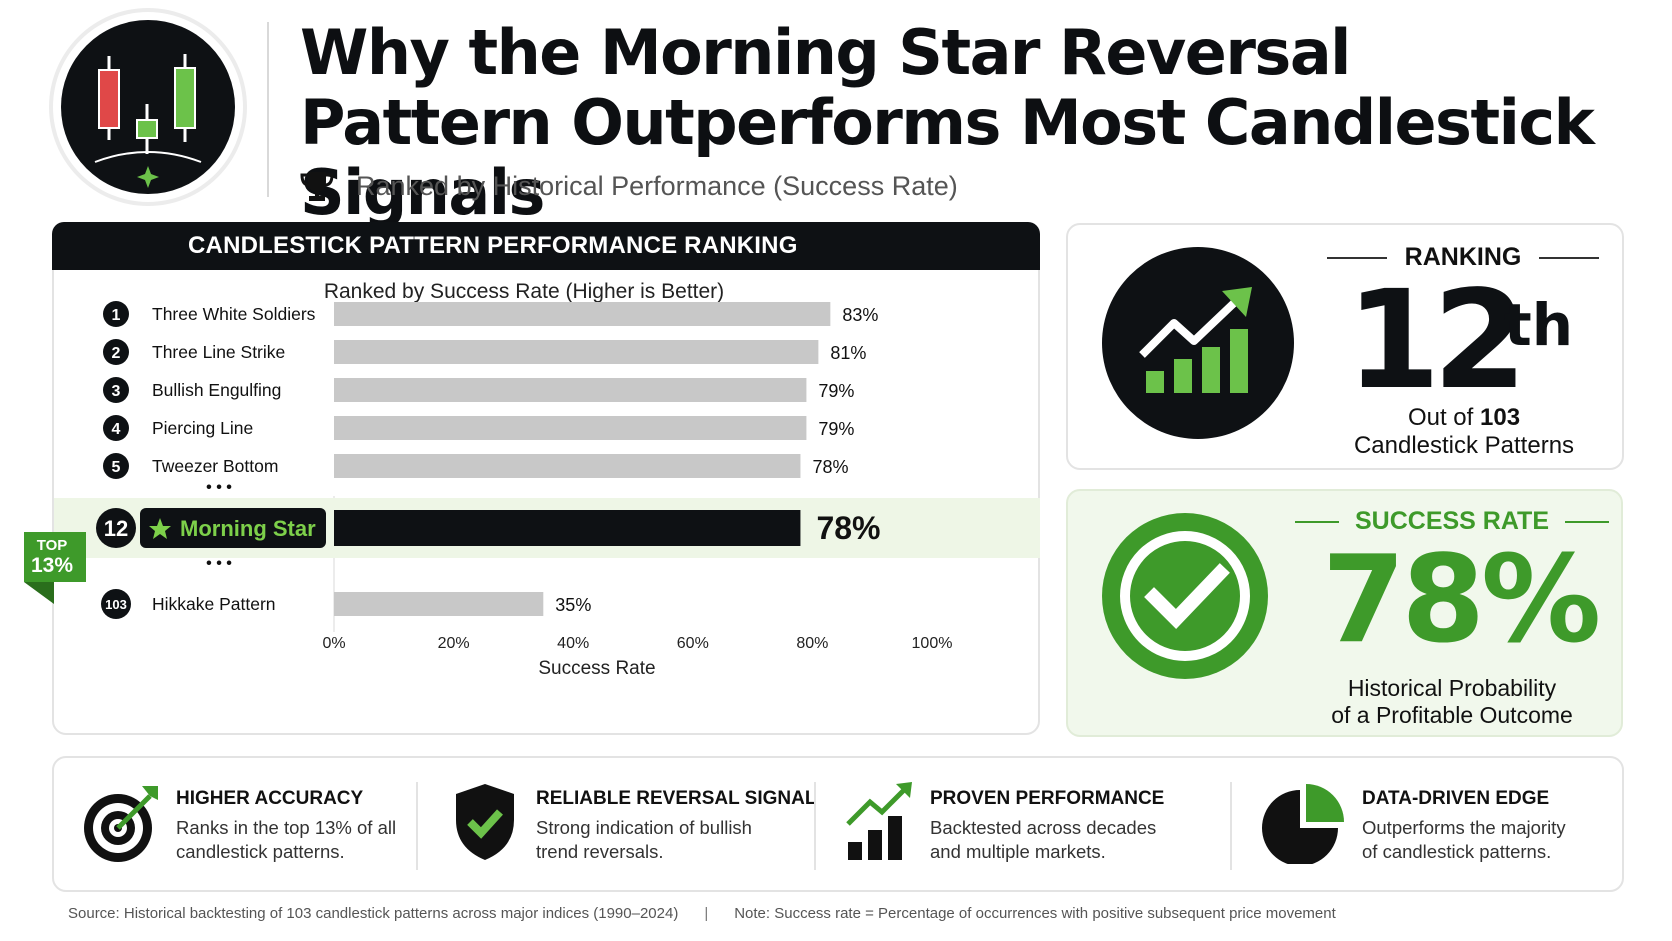 This screenshot has width=1672, height=941. Describe the element at coordinates (214, 604) in the screenshot. I see `category-label: Hikkake Pattern` at that location.